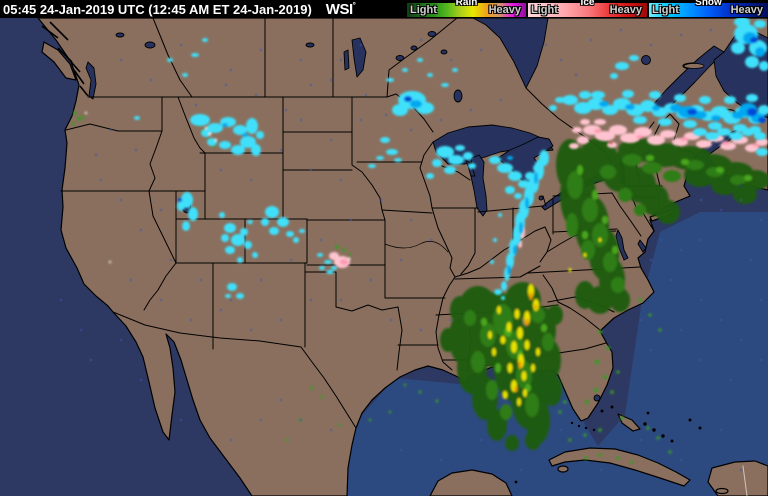  I want to click on cuba, so click(619, 467).